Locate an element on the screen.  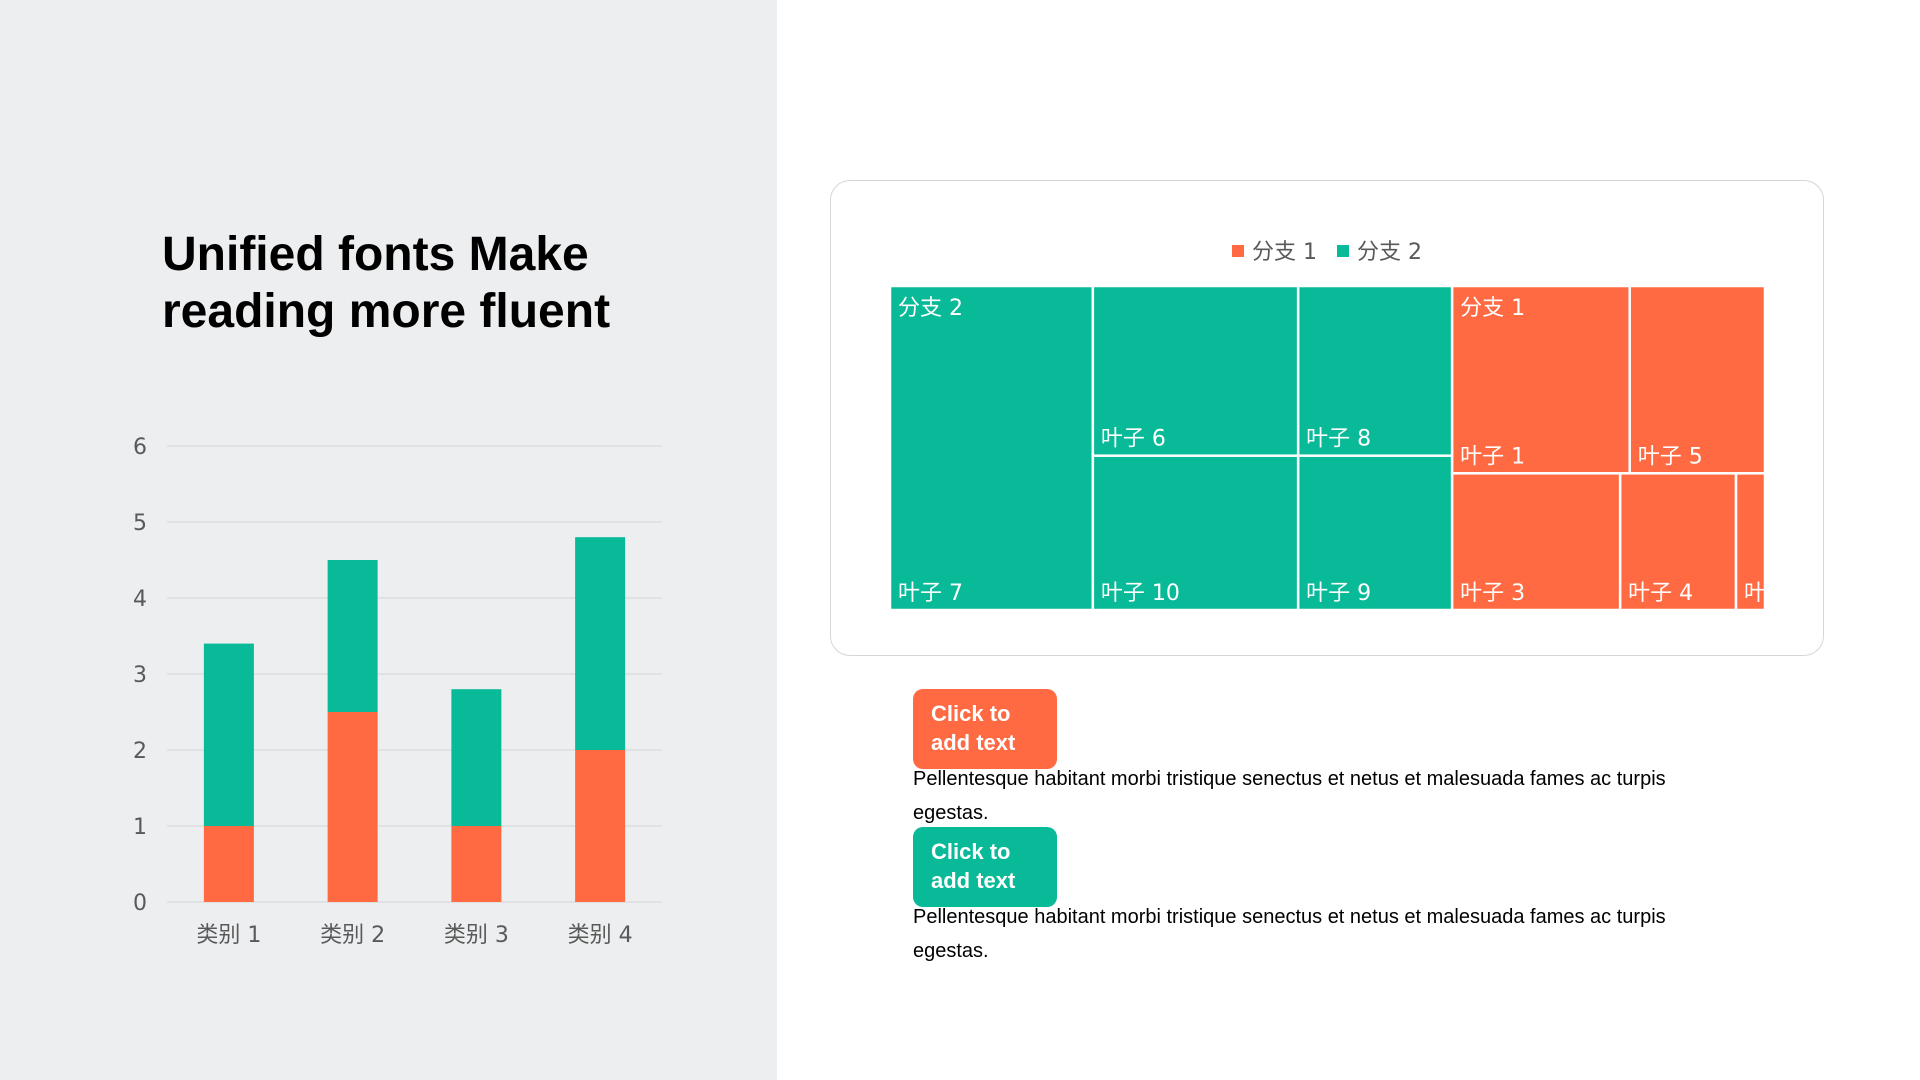
y-tick-label-2: 2 is located at coordinates (140, 751).